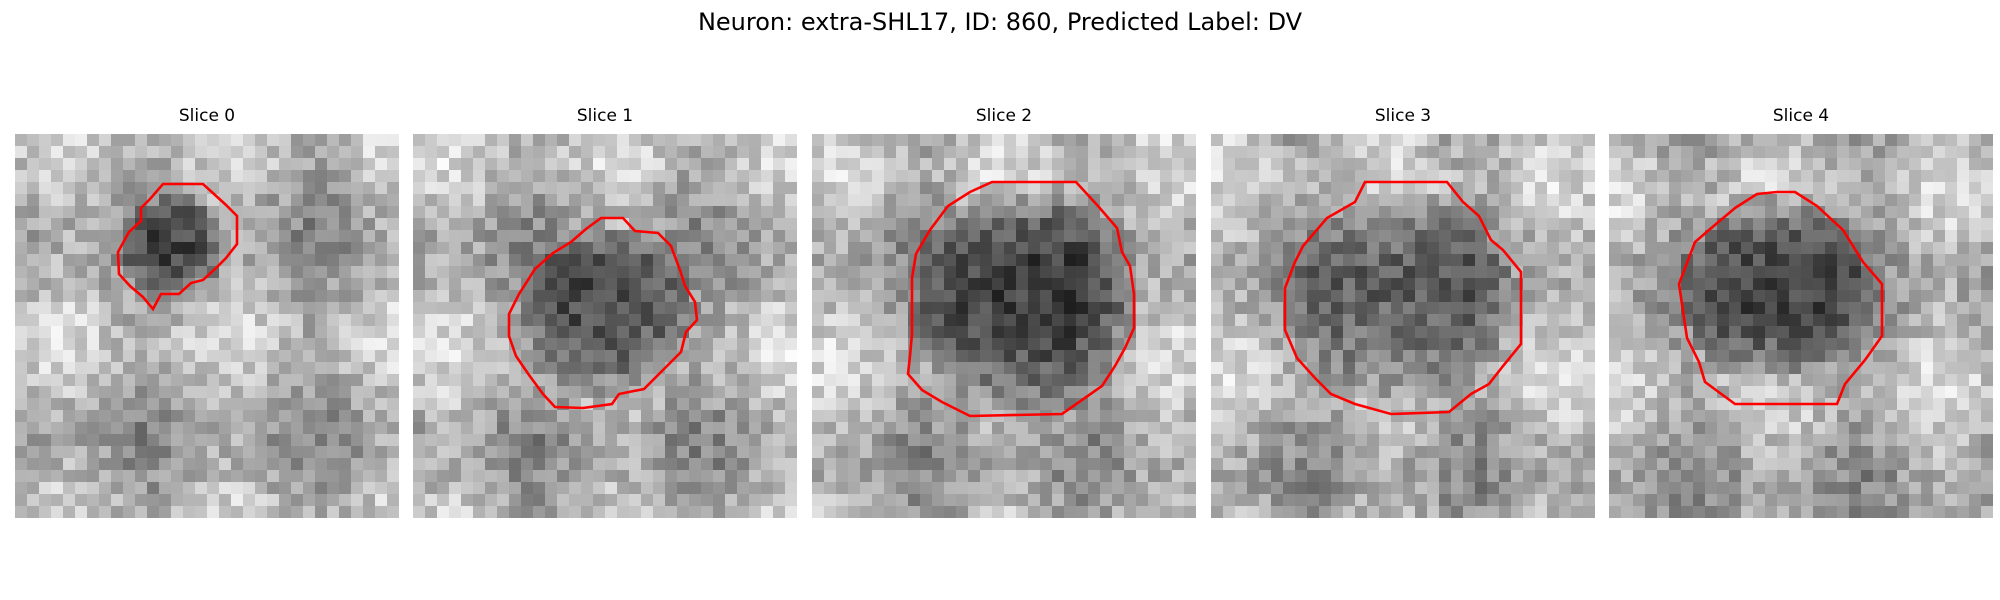  What do you see at coordinates (605, 116) in the screenshot?
I see `slice-title: Slice 1` at bounding box center [605, 116].